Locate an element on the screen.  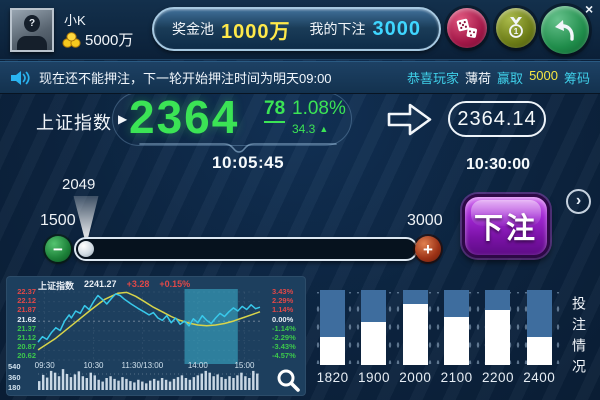
index-change-delta: 34.3 is located at coordinates (304, 129).